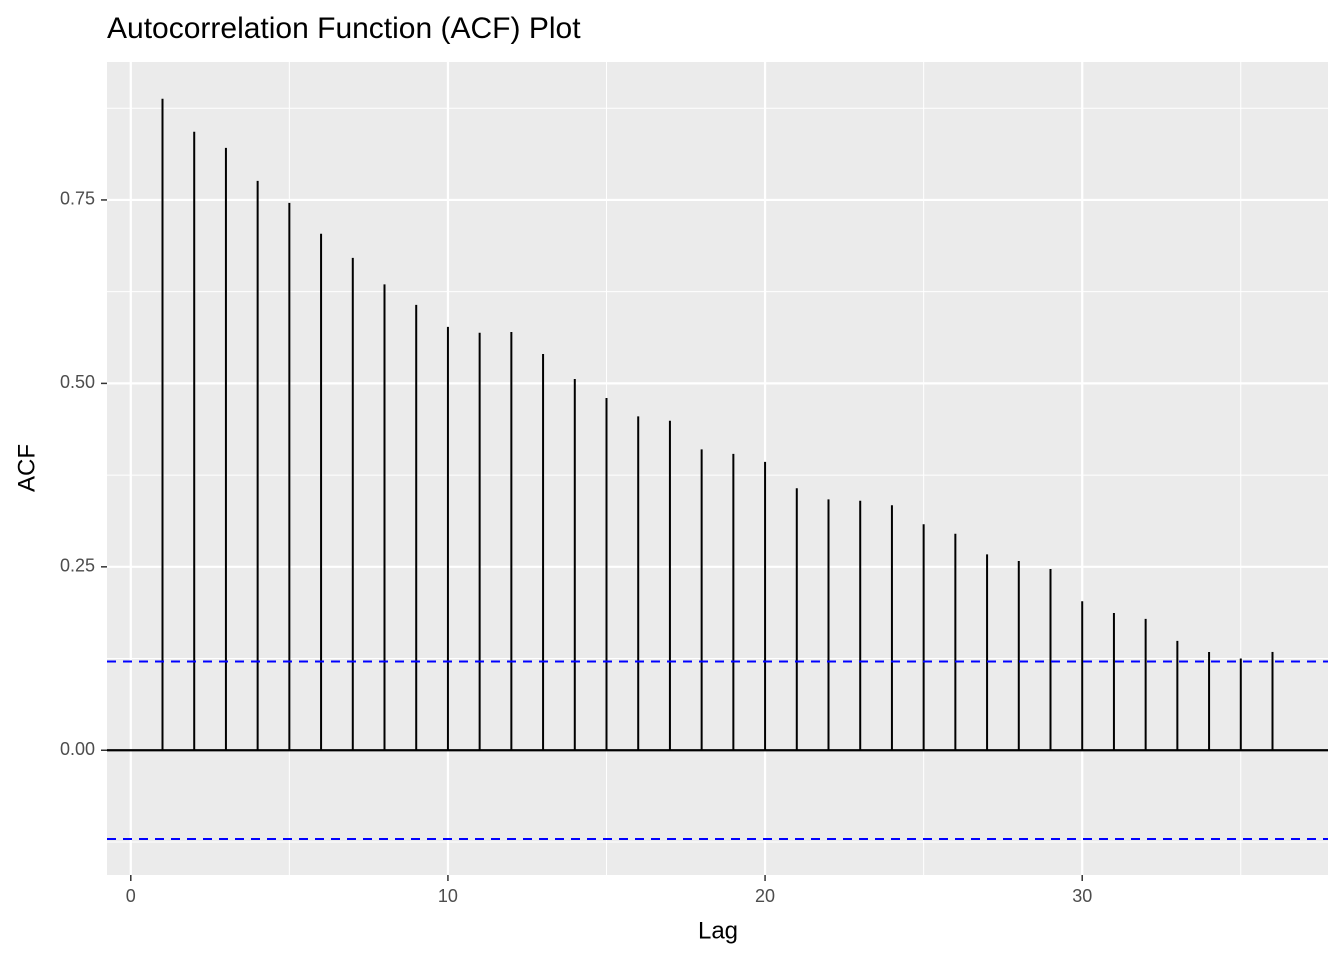 Image resolution: width=1344 pixels, height=960 pixels. What do you see at coordinates (77, 749) in the screenshot?
I see `y-tick-label: 0.00` at bounding box center [77, 749].